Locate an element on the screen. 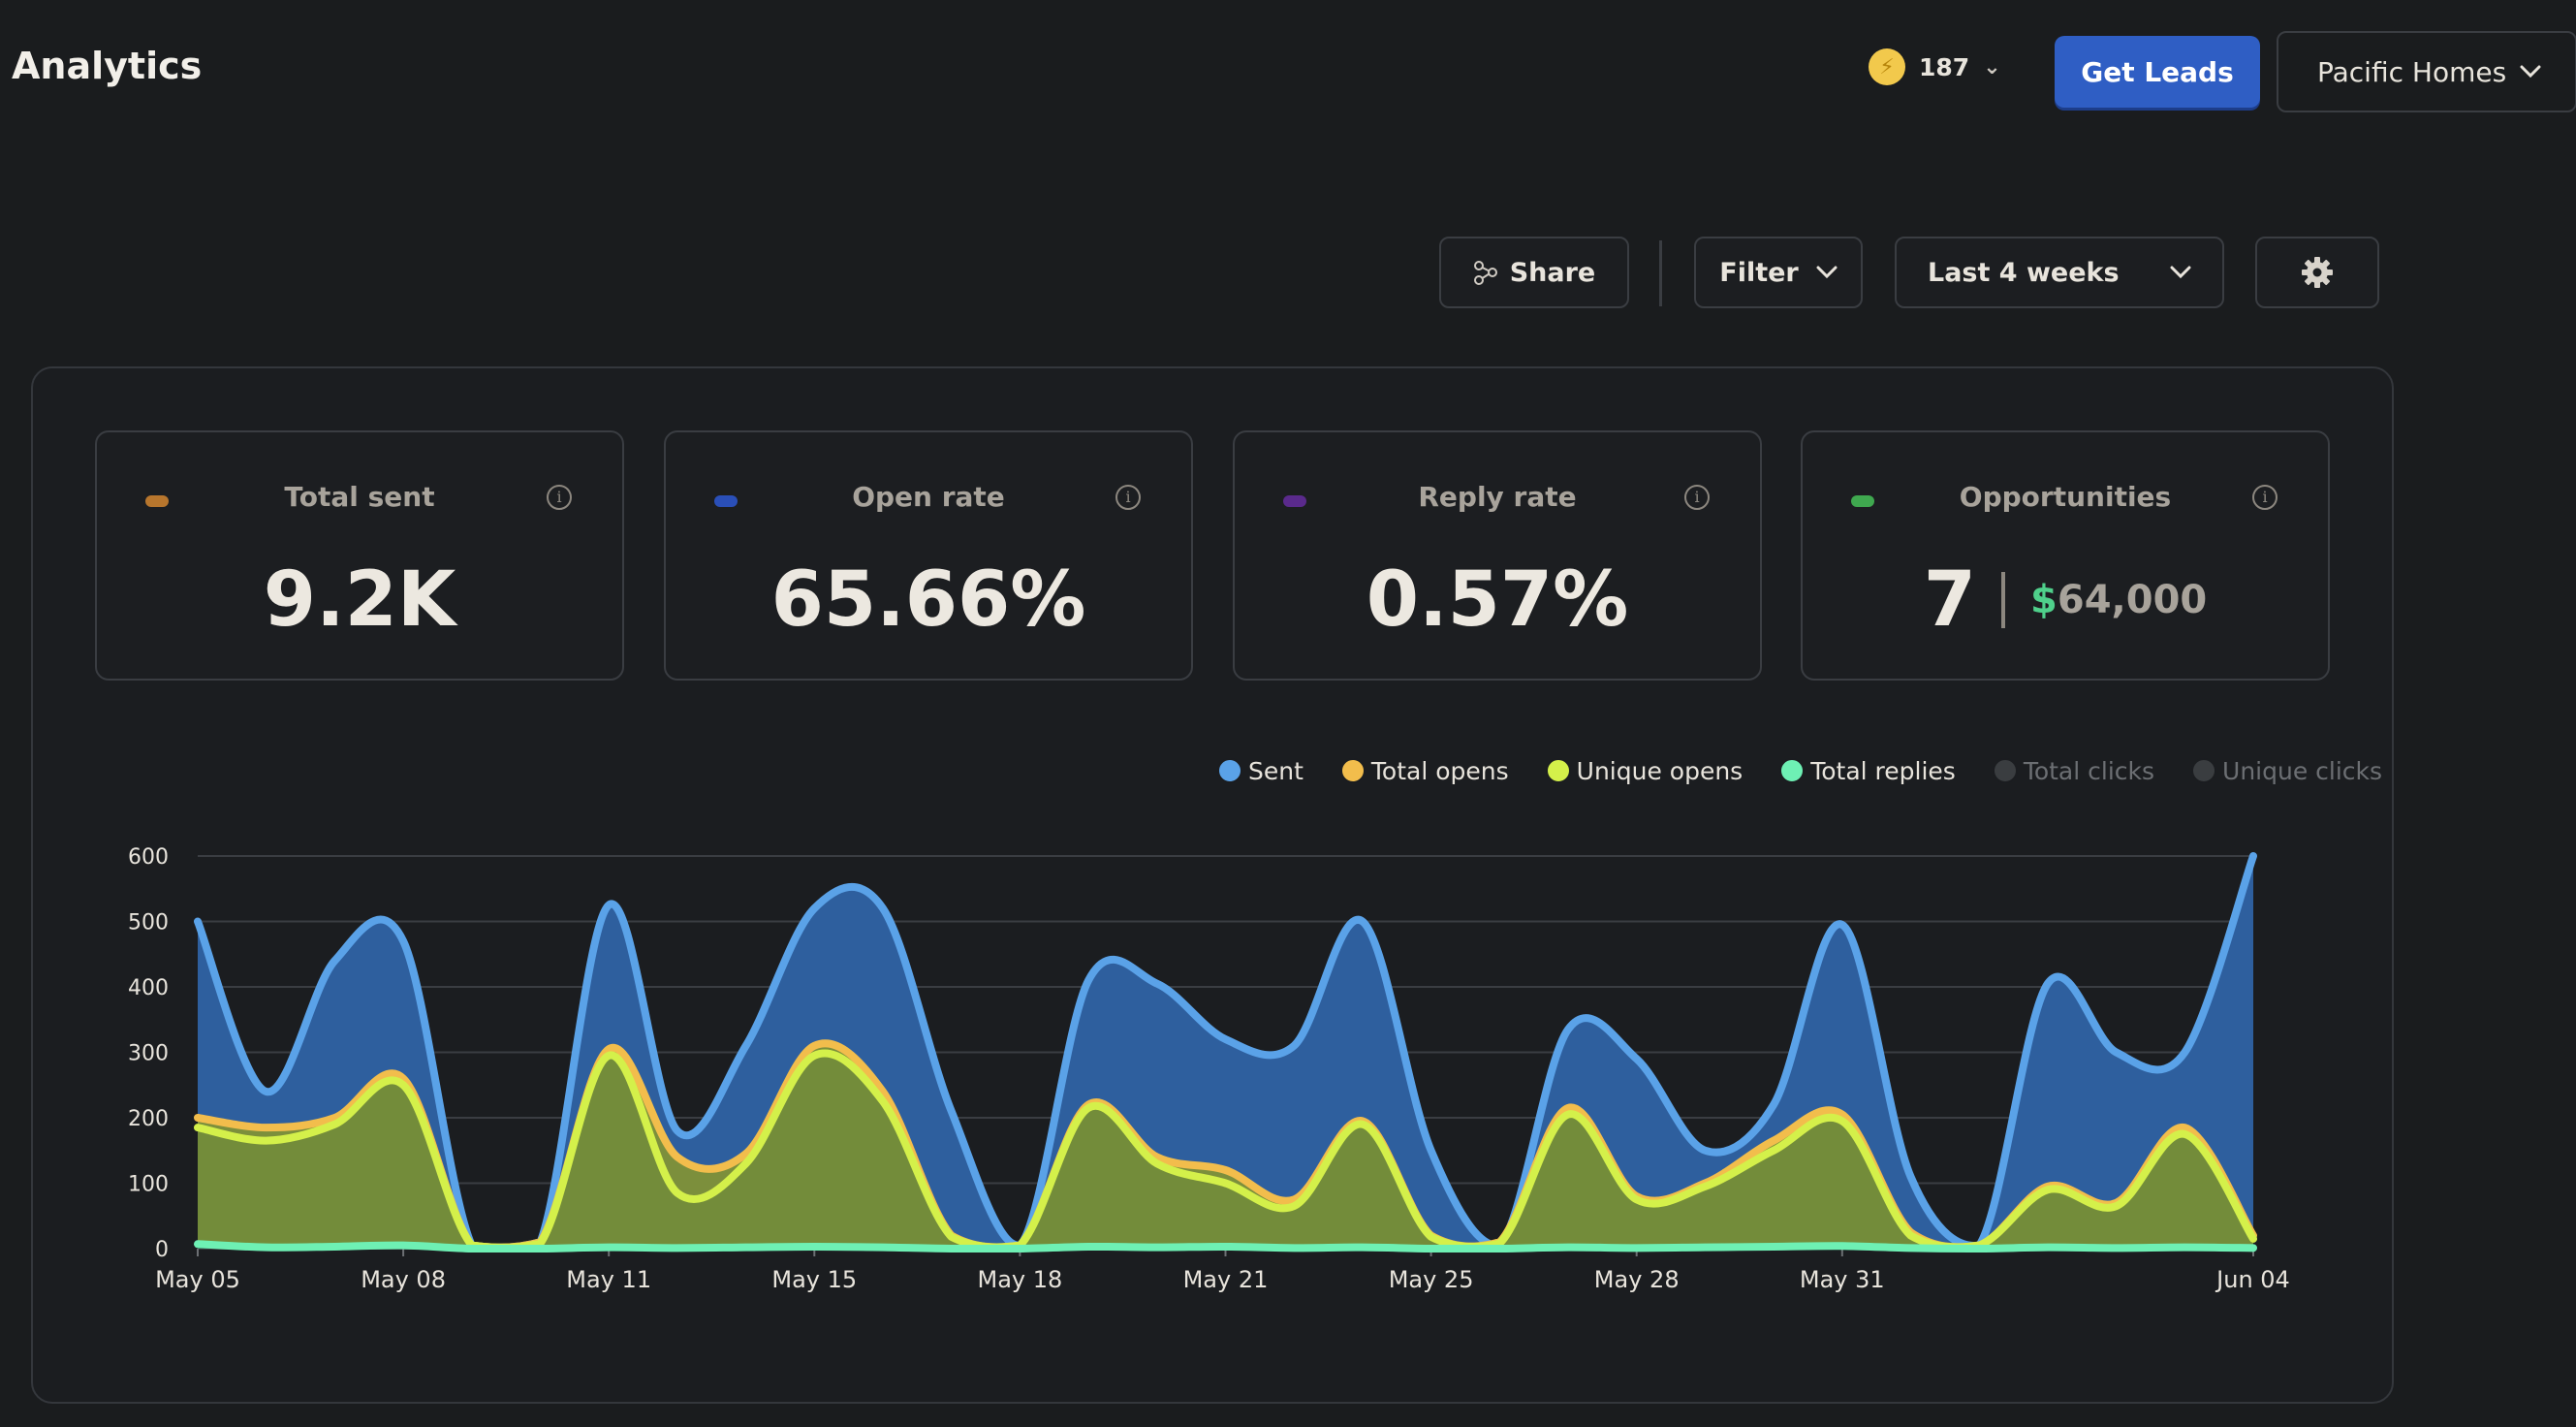 This screenshot has height=1427, width=2576. x-tick-label: May 15 is located at coordinates (814, 1279).